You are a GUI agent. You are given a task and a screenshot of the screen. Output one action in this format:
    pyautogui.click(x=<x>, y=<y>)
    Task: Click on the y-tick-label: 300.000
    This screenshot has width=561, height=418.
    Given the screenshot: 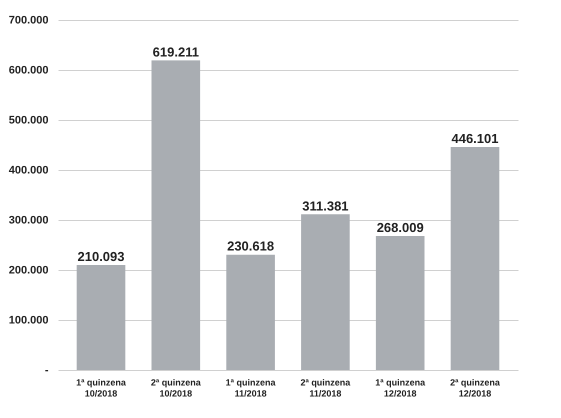 What is the action you would take?
    pyautogui.click(x=28, y=220)
    